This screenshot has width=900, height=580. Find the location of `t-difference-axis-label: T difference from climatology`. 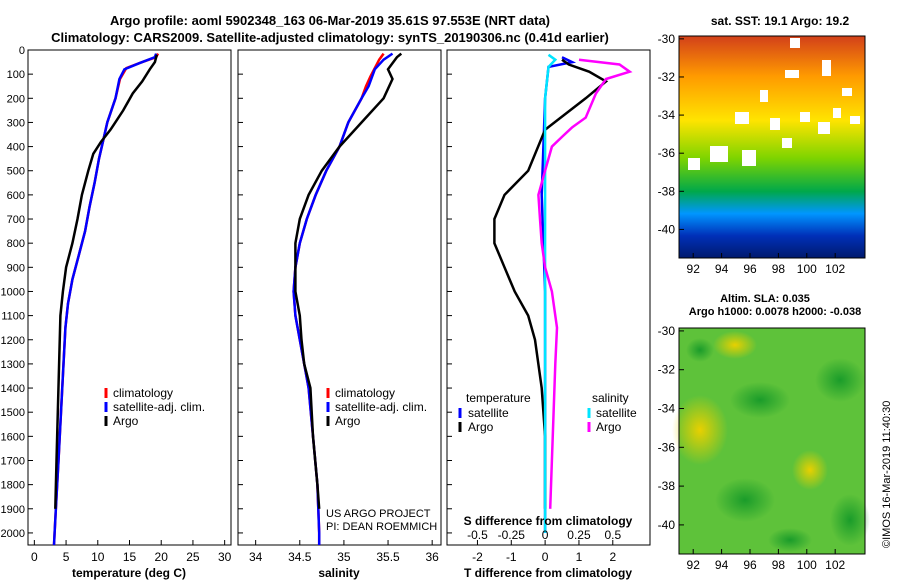

t-difference-axis-label: T difference from climatology is located at coordinates (548, 573).